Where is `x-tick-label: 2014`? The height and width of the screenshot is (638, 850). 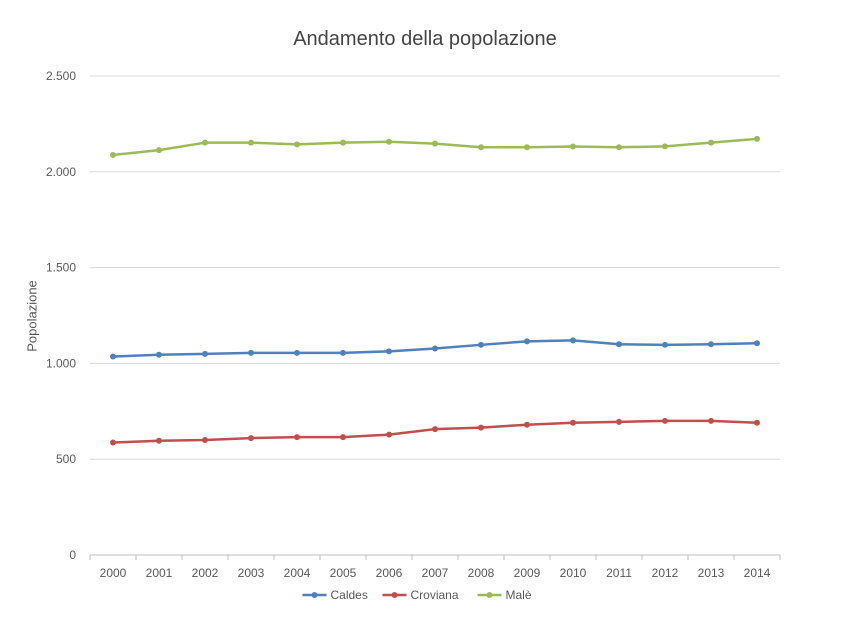
x-tick-label: 2014 is located at coordinates (757, 573).